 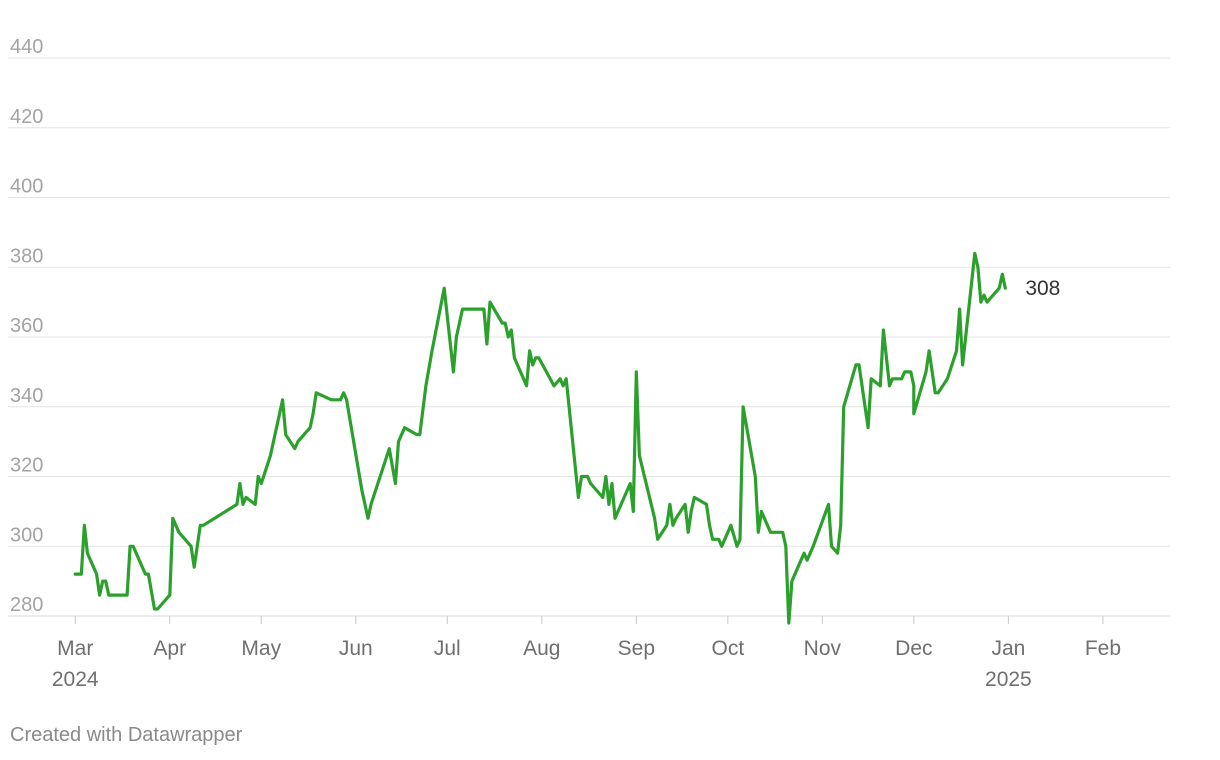 I want to click on x-tick-label: Feb, so click(x=1103, y=648).